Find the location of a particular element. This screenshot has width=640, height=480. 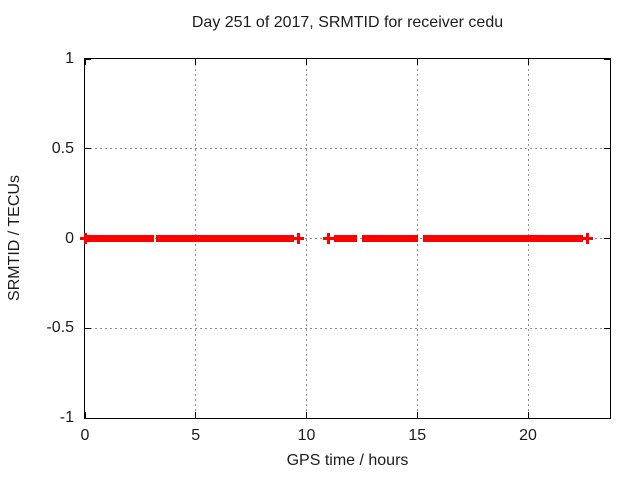

x-tick-label: 0 is located at coordinates (85, 435).